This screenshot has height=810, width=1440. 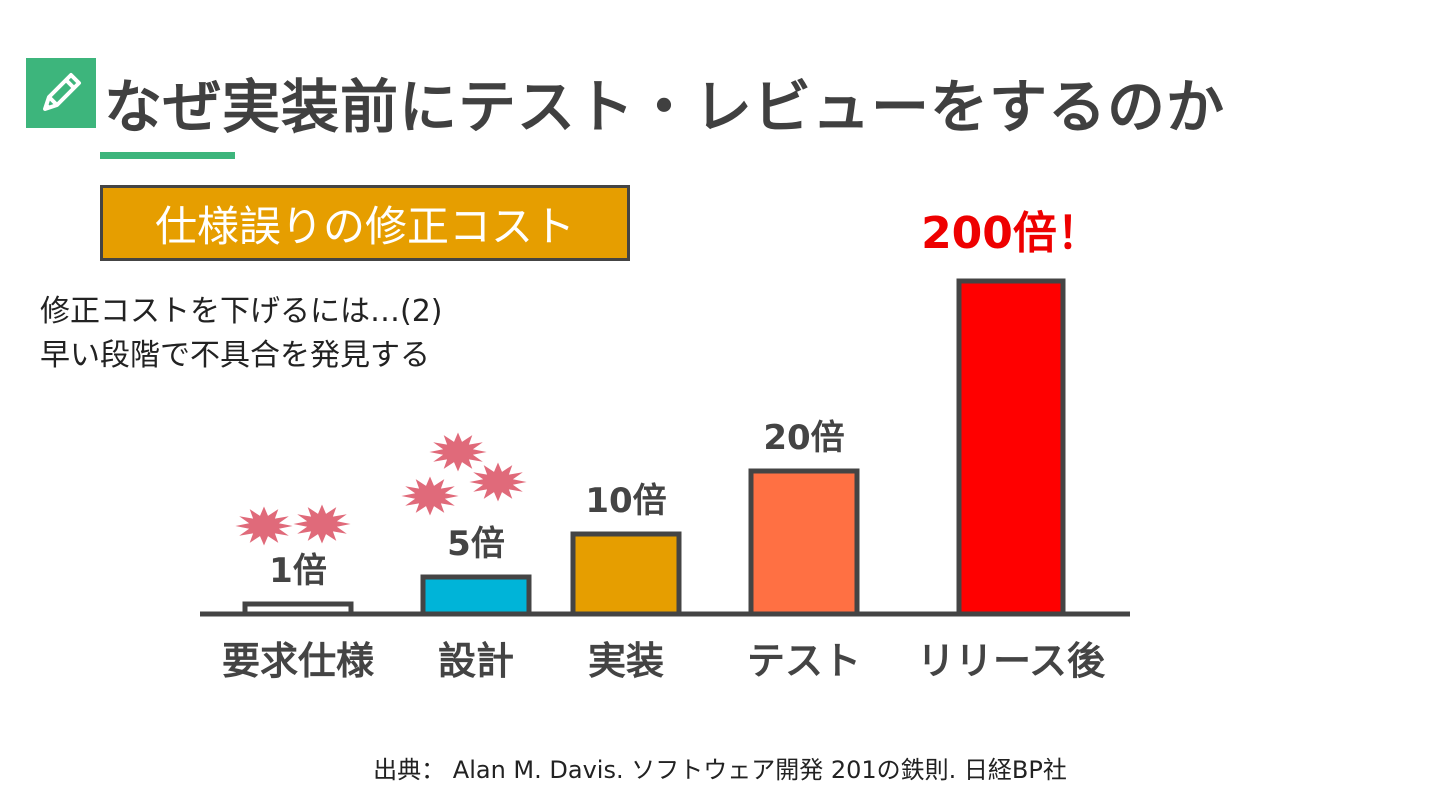 I want to click on category-label-2: 実装, so click(x=626, y=661).